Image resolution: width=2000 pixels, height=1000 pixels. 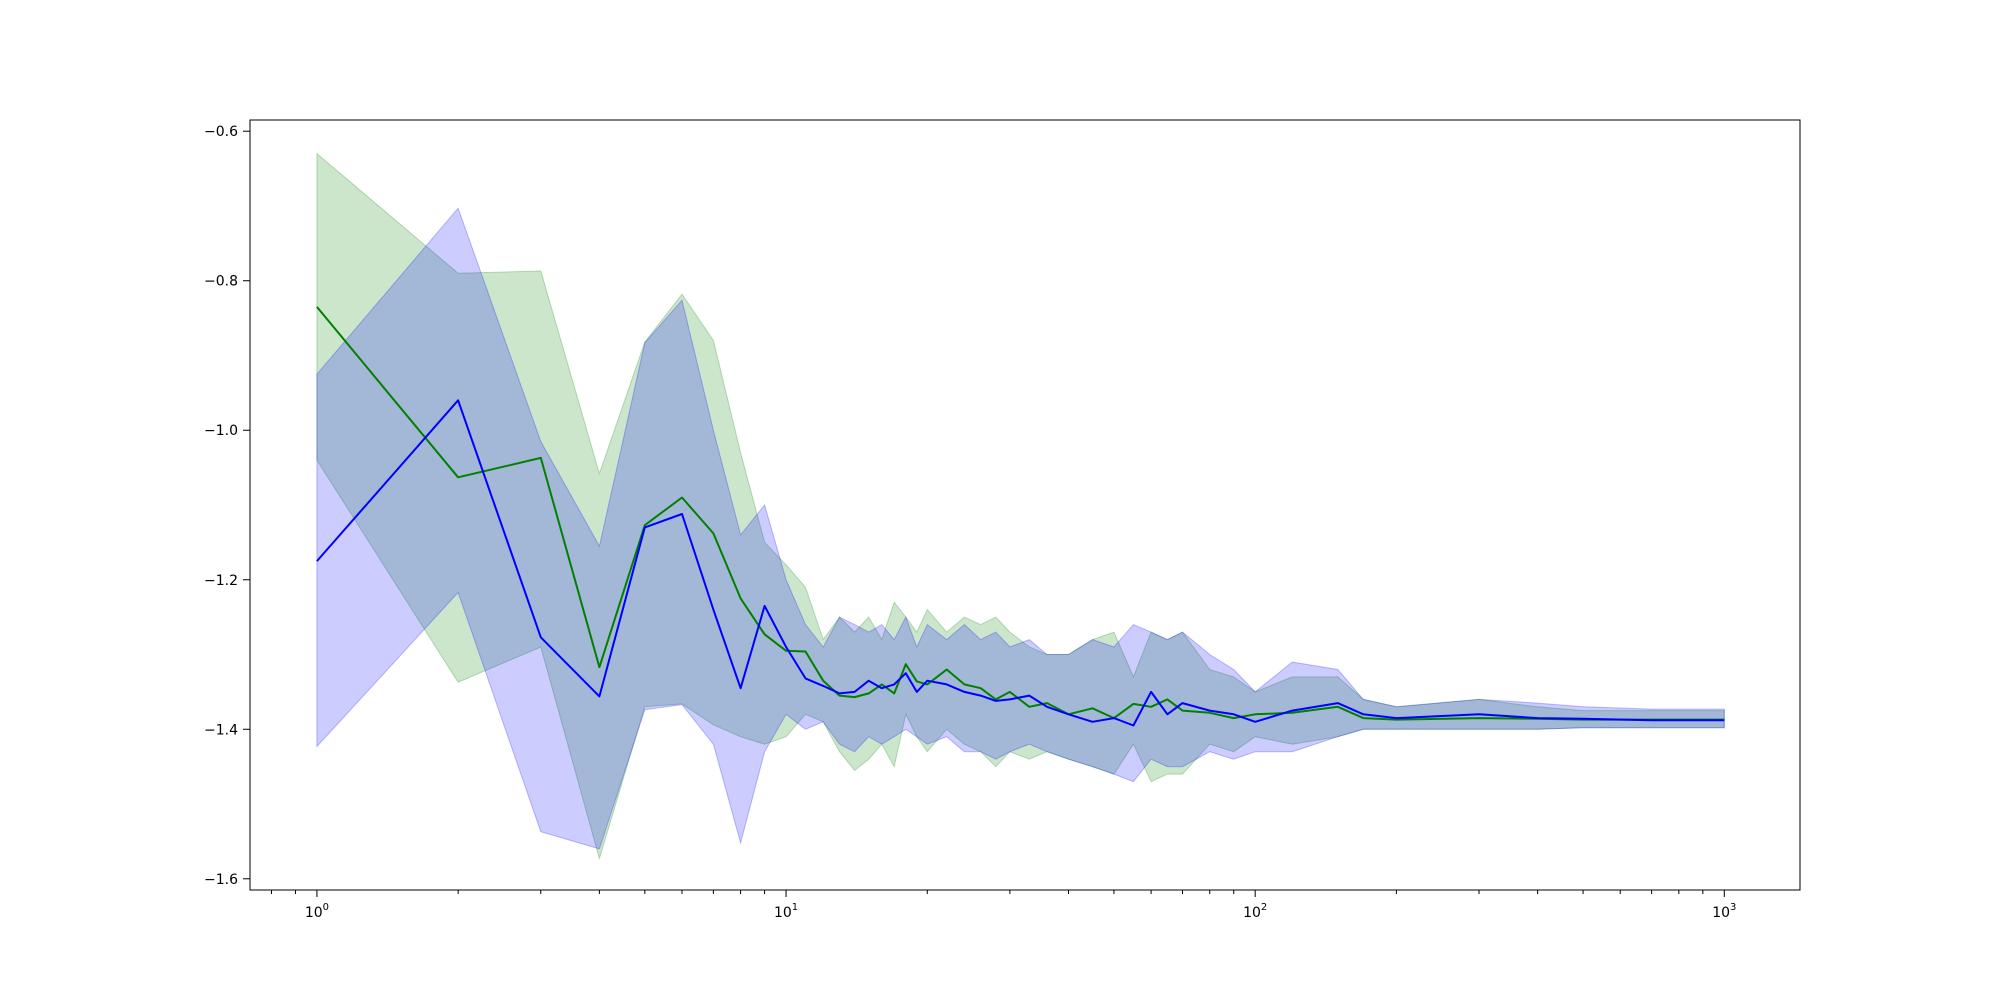 I want to click on x-axis-ticks: 10⁰ 10¹ 10² 10³, so click(x=1003, y=905).